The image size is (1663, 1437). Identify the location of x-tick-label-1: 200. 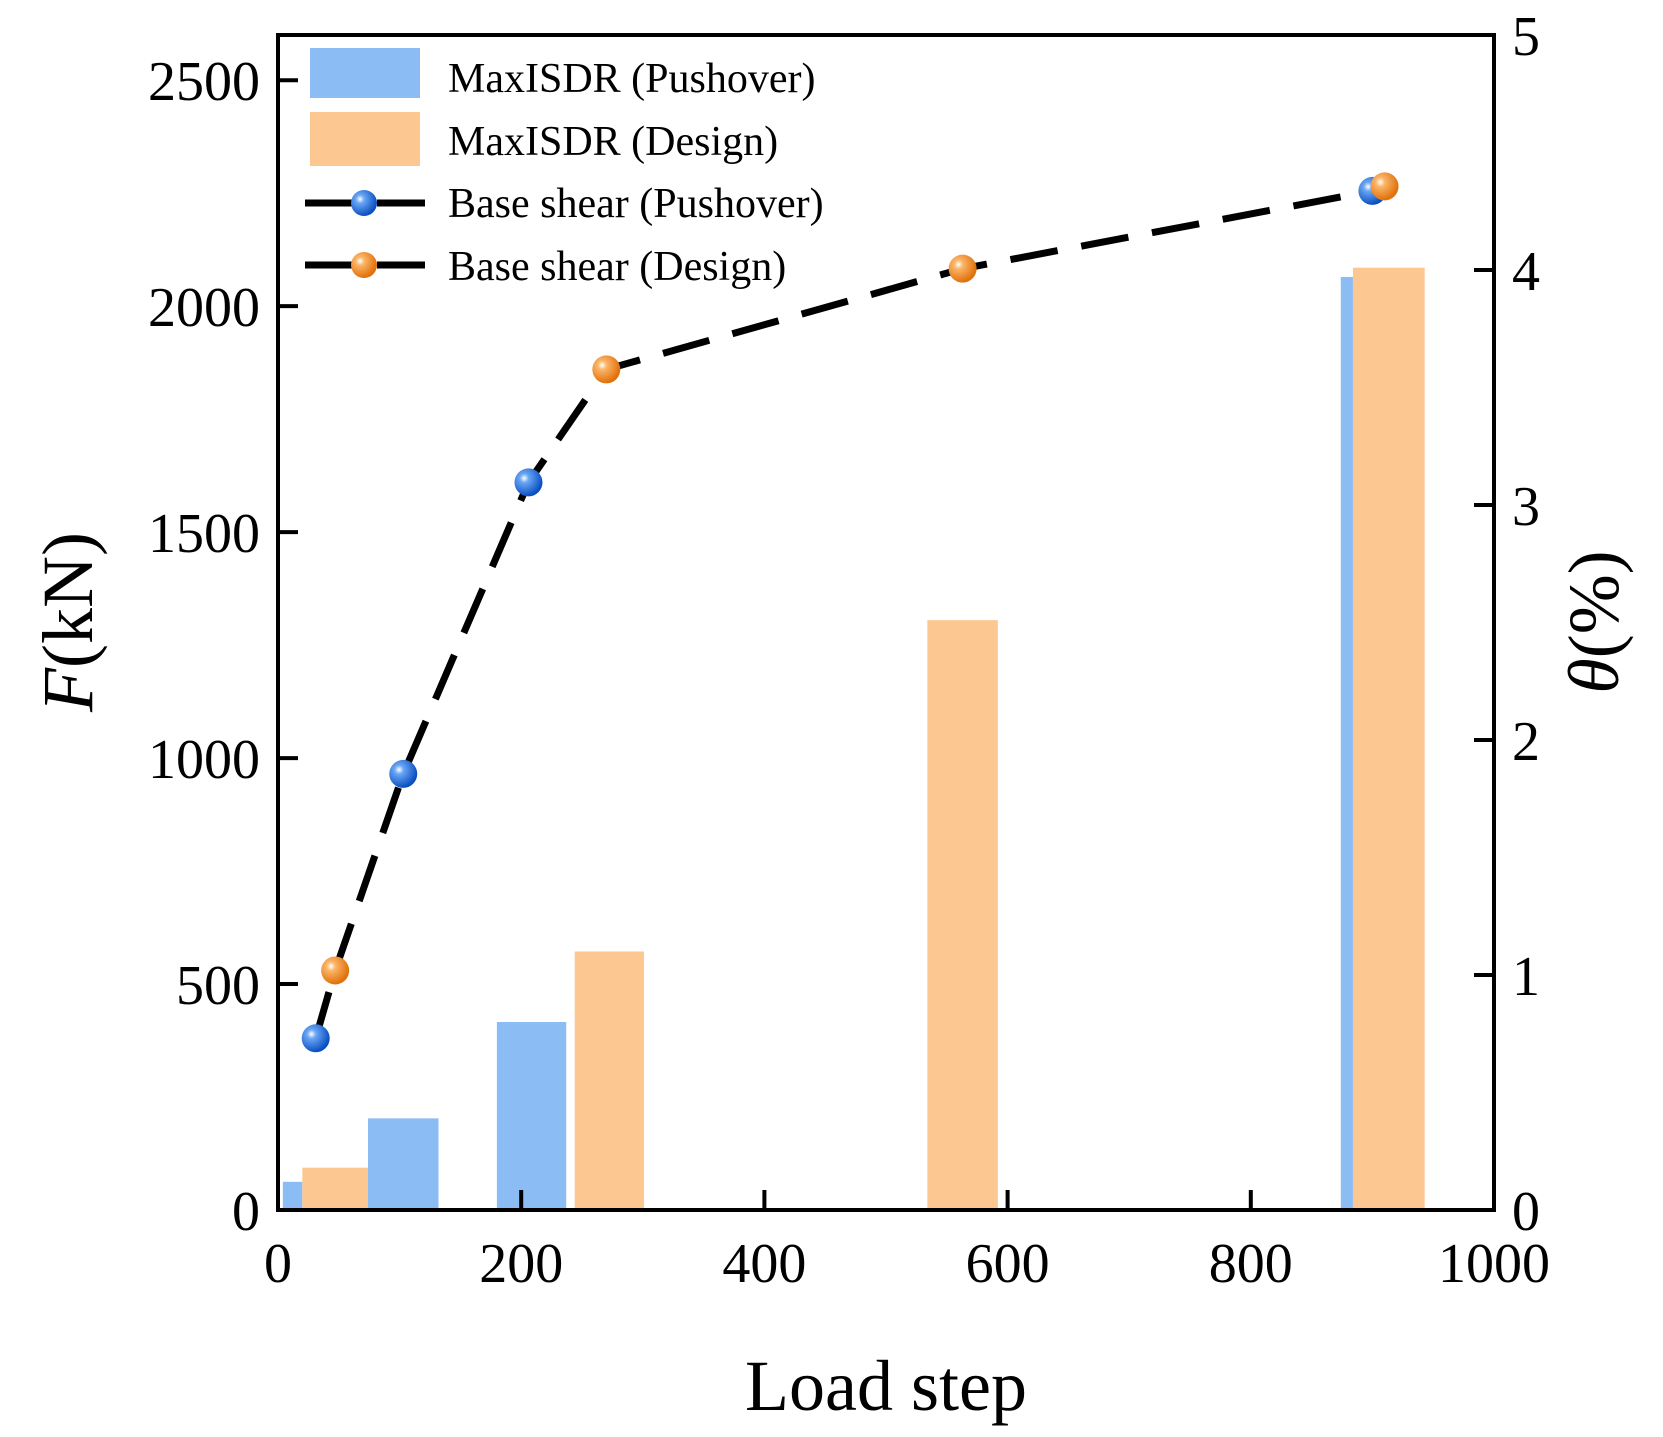
(521, 1264).